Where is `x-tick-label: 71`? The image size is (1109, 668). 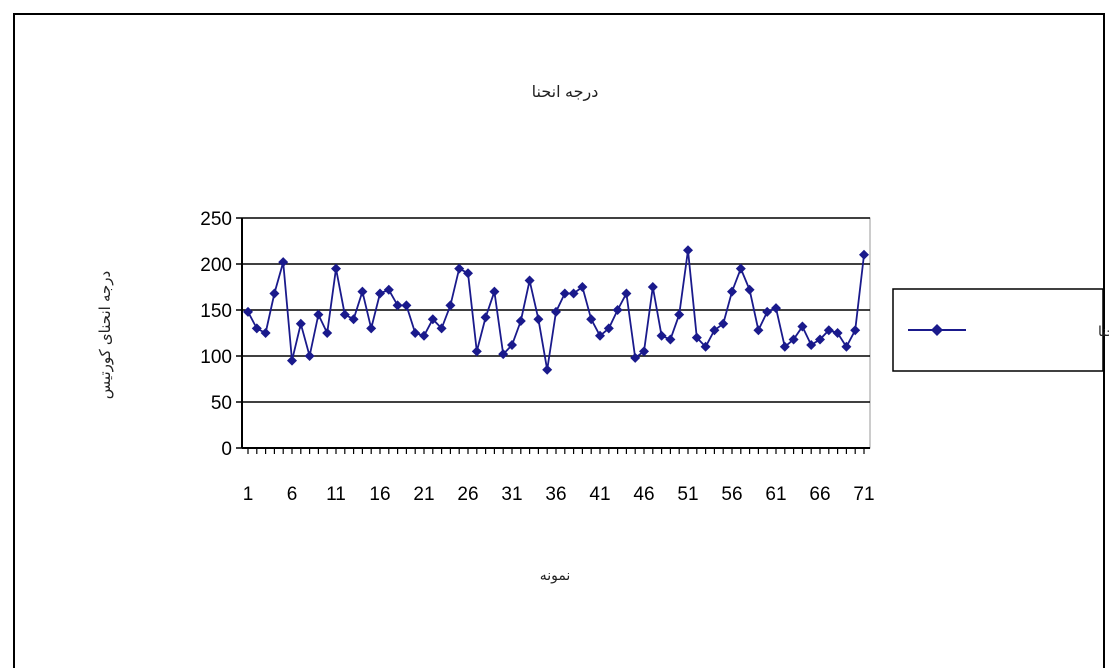 x-tick-label: 71 is located at coordinates (863, 494).